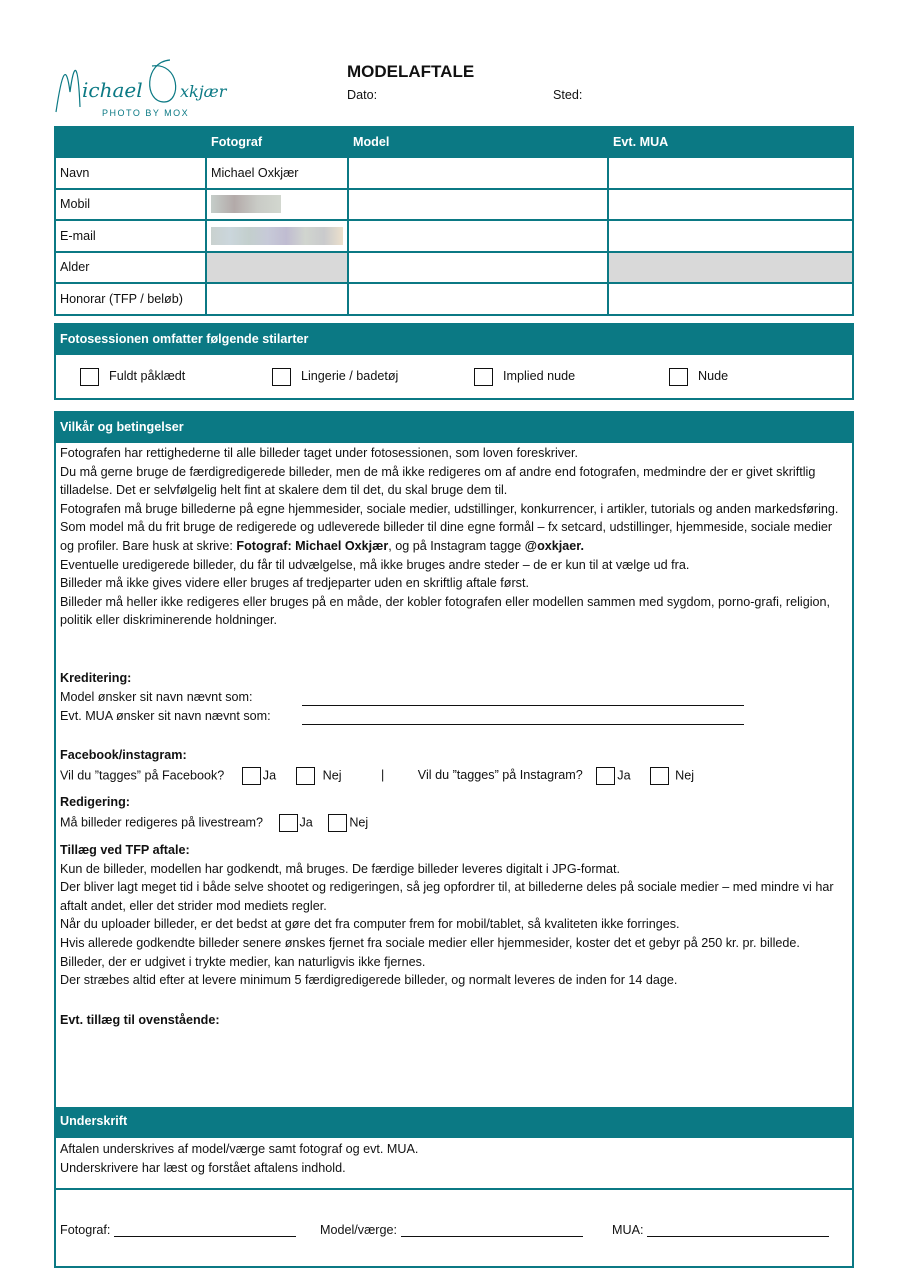 The width and height of the screenshot is (900, 1276). I want to click on row-label: Alder, so click(130, 267).